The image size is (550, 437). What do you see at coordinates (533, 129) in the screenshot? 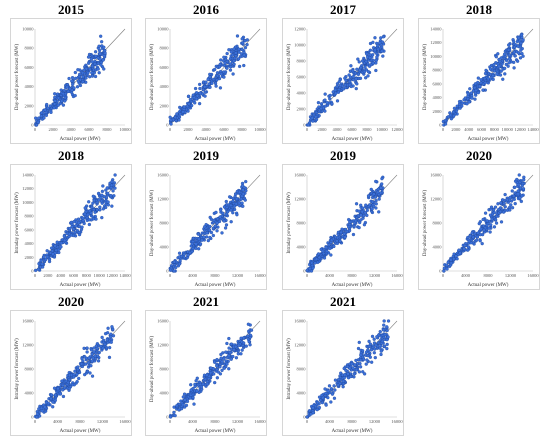
I see `x-tick-label: 14000` at bounding box center [533, 129].